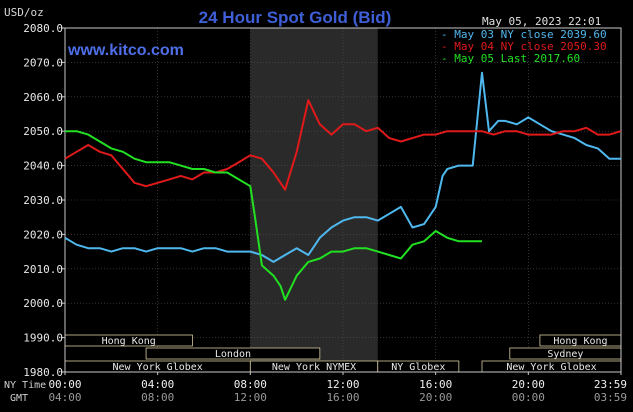 This screenshot has height=412, width=633. I want to click on x-tick-label-gmt: 00:00, so click(528, 397).